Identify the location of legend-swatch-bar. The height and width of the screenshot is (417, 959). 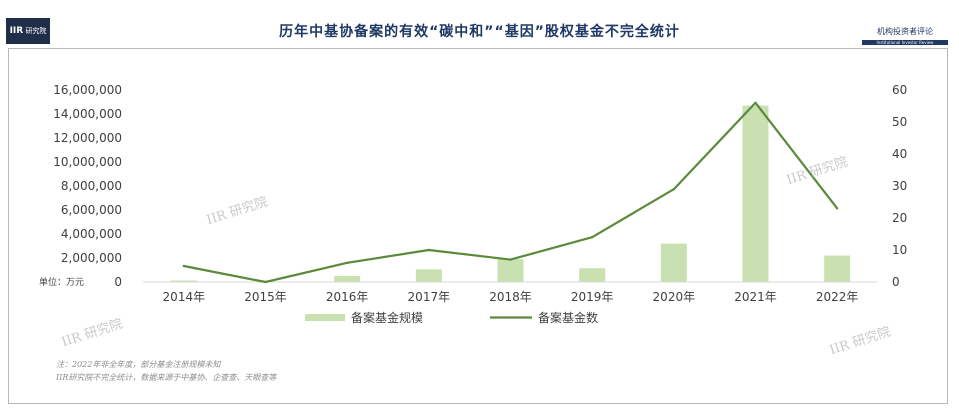
(325, 317).